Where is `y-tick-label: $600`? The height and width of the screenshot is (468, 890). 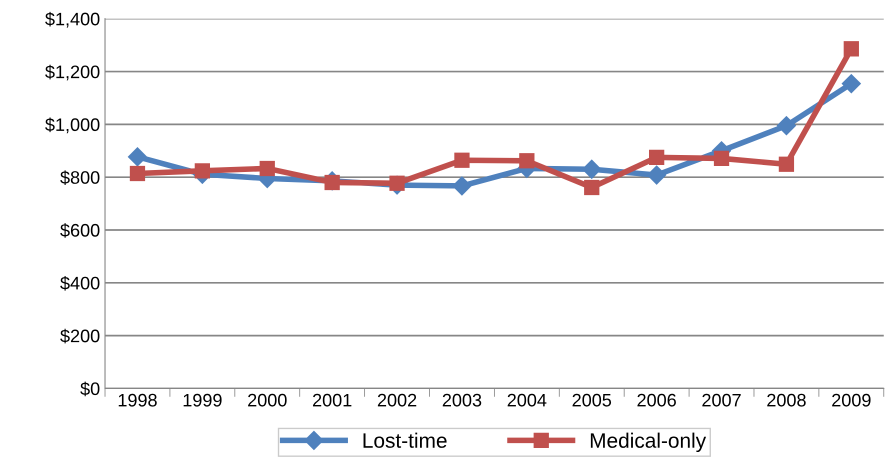
y-tick-label: $600 is located at coordinates (80, 230).